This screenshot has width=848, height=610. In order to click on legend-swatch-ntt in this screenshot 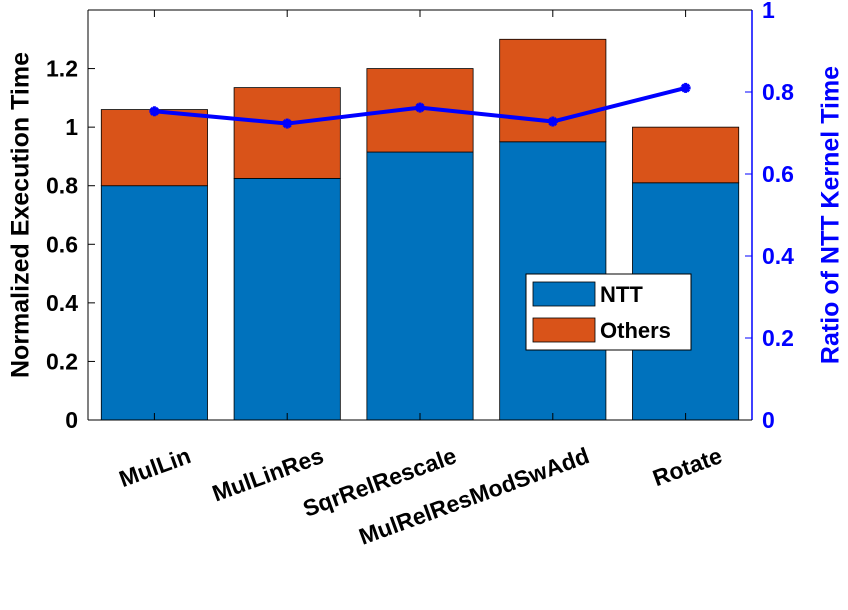, I will do `click(564, 294)`.